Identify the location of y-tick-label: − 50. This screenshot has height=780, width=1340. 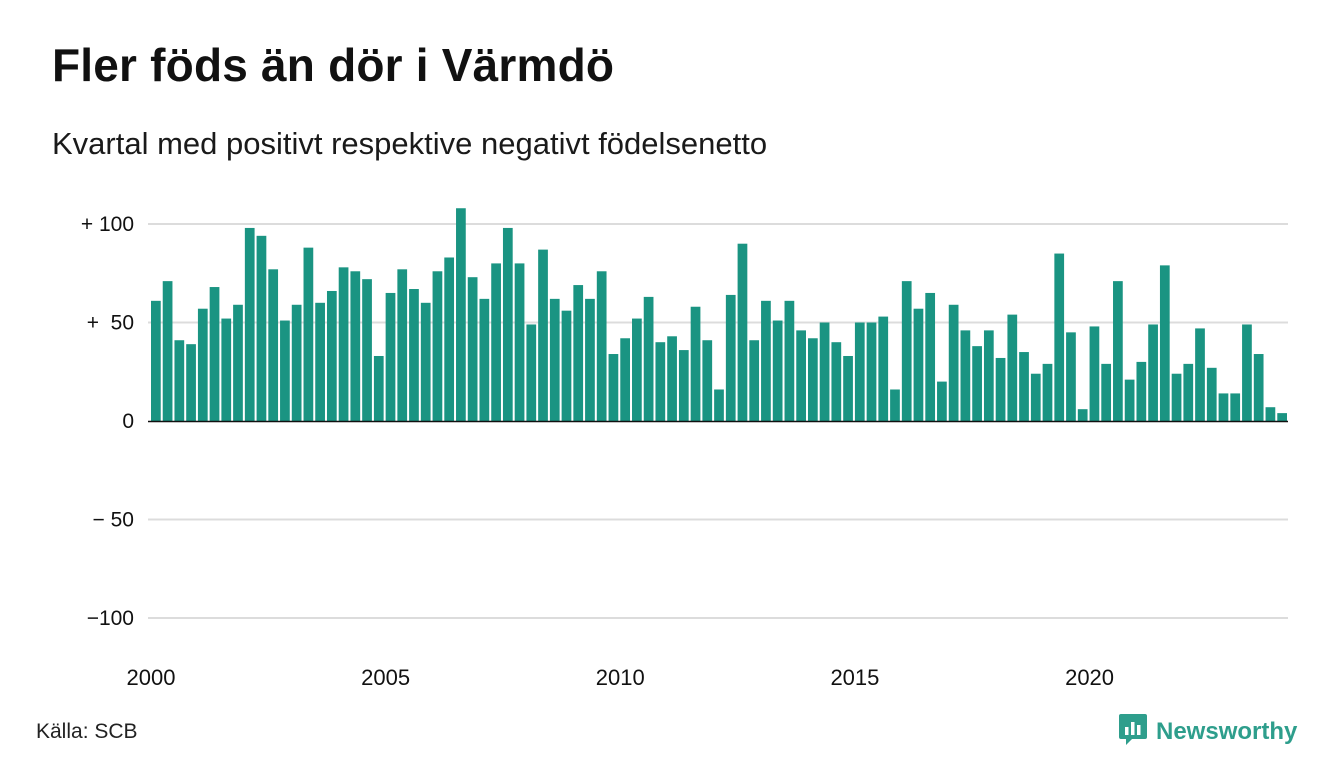
(113, 520).